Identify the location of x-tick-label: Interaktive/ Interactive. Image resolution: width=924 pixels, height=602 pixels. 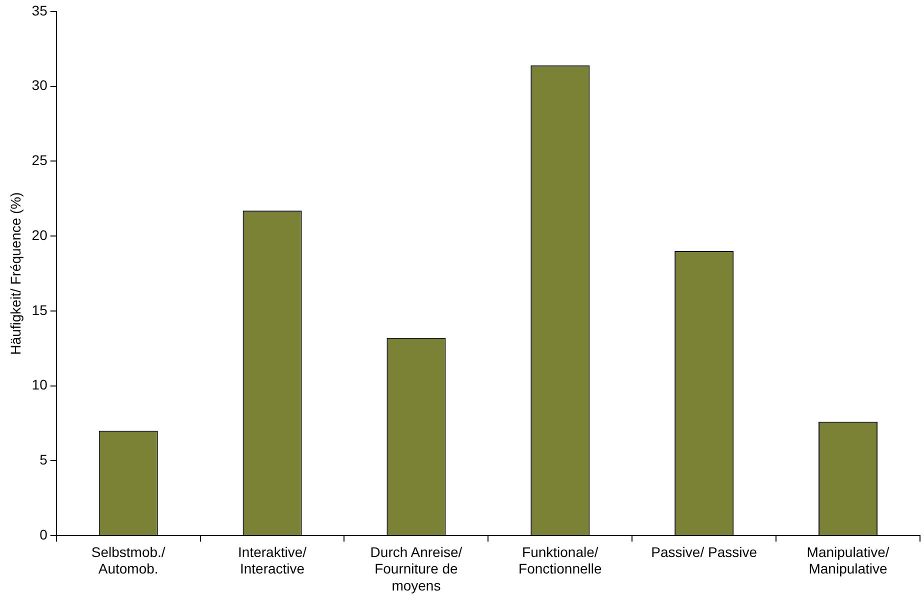
(272, 560).